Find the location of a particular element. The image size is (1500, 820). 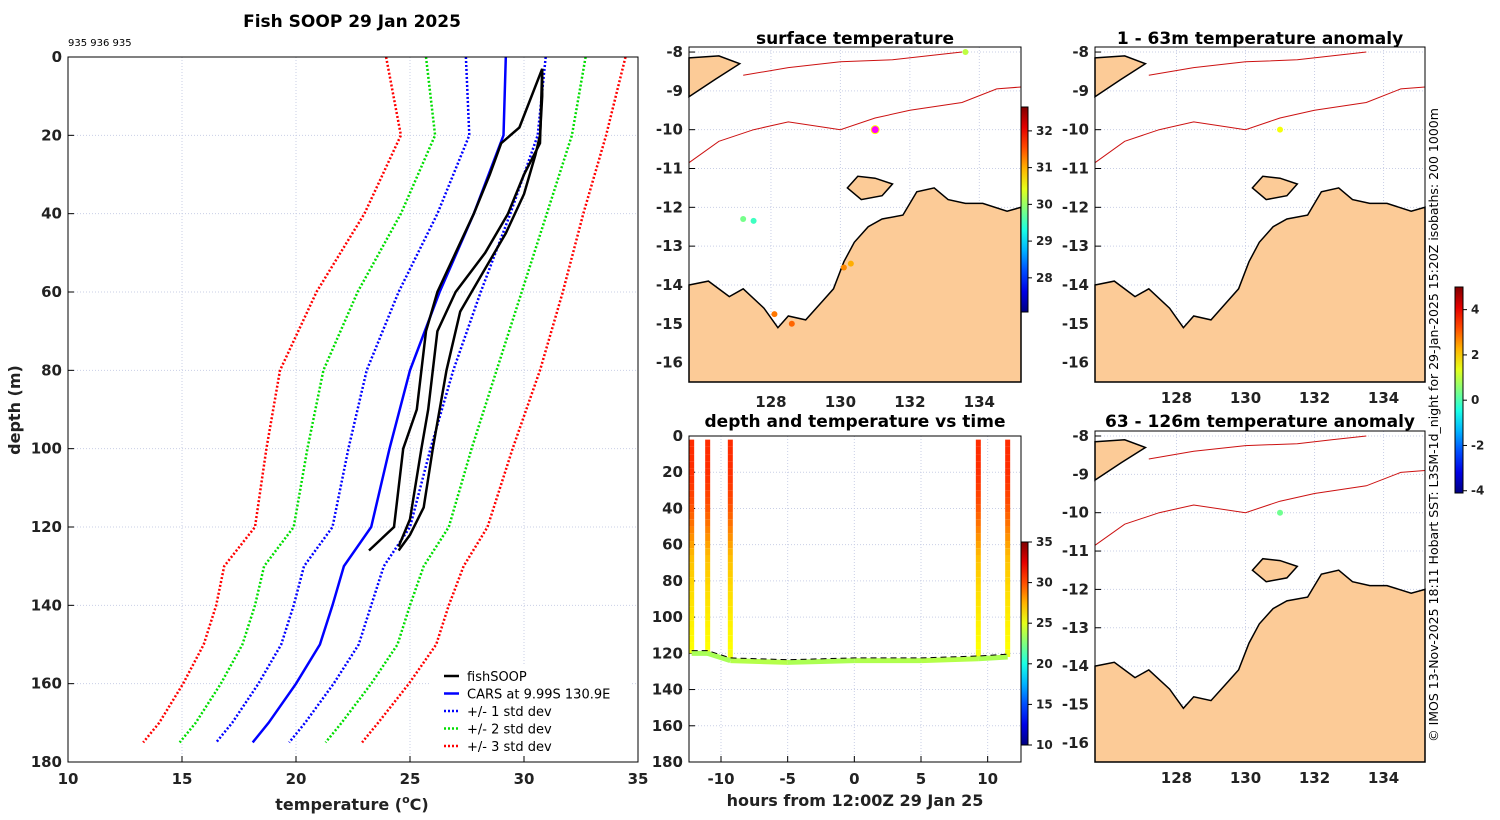

anom1-ytick-label: -12 is located at coordinates (1075, 207).